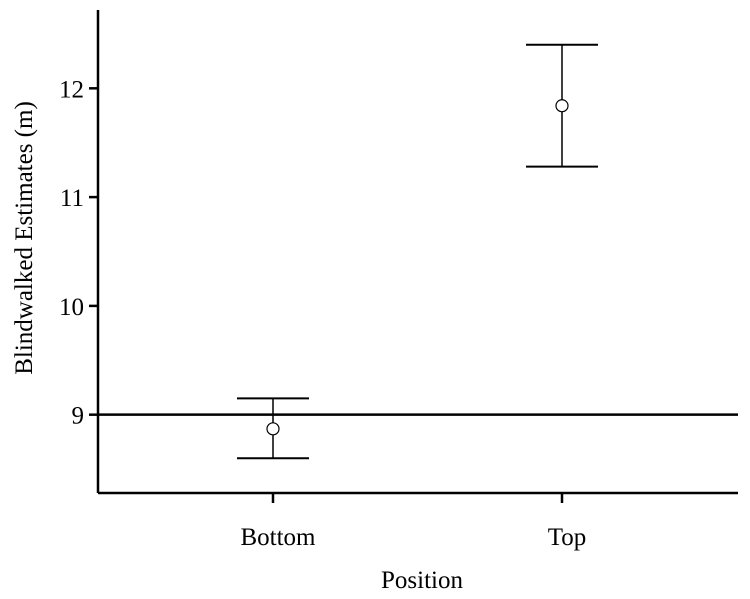 This screenshot has width=750, height=599. Describe the element at coordinates (72, 198) in the screenshot. I see `y-tick-label: 11` at that location.